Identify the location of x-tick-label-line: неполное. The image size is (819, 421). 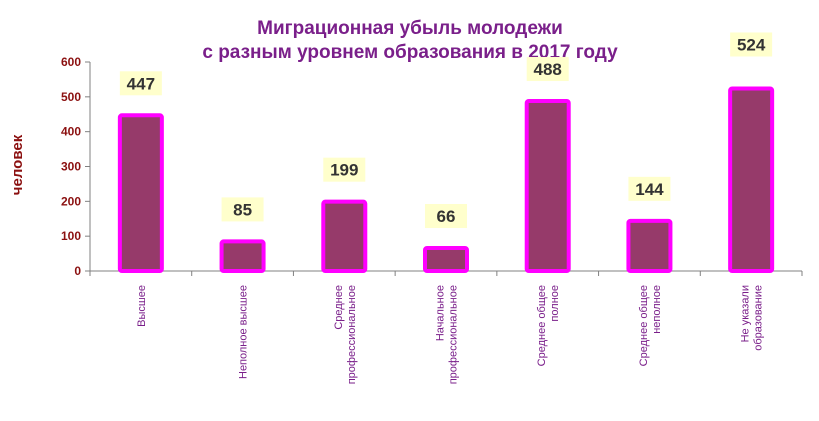
(657, 309).